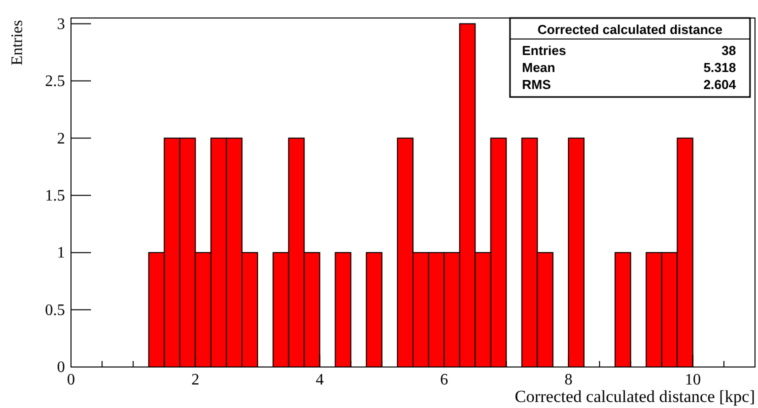 The image size is (758, 408). What do you see at coordinates (195, 379) in the screenshot?
I see `x-tick-label: 2` at bounding box center [195, 379].